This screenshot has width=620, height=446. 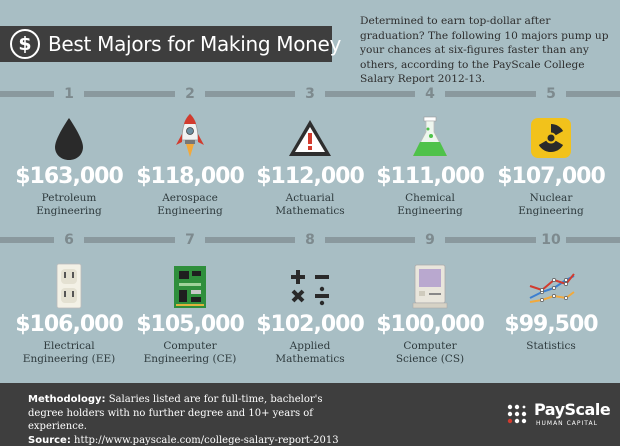 I want to click on rank-badge: 10, so click(x=551, y=240).